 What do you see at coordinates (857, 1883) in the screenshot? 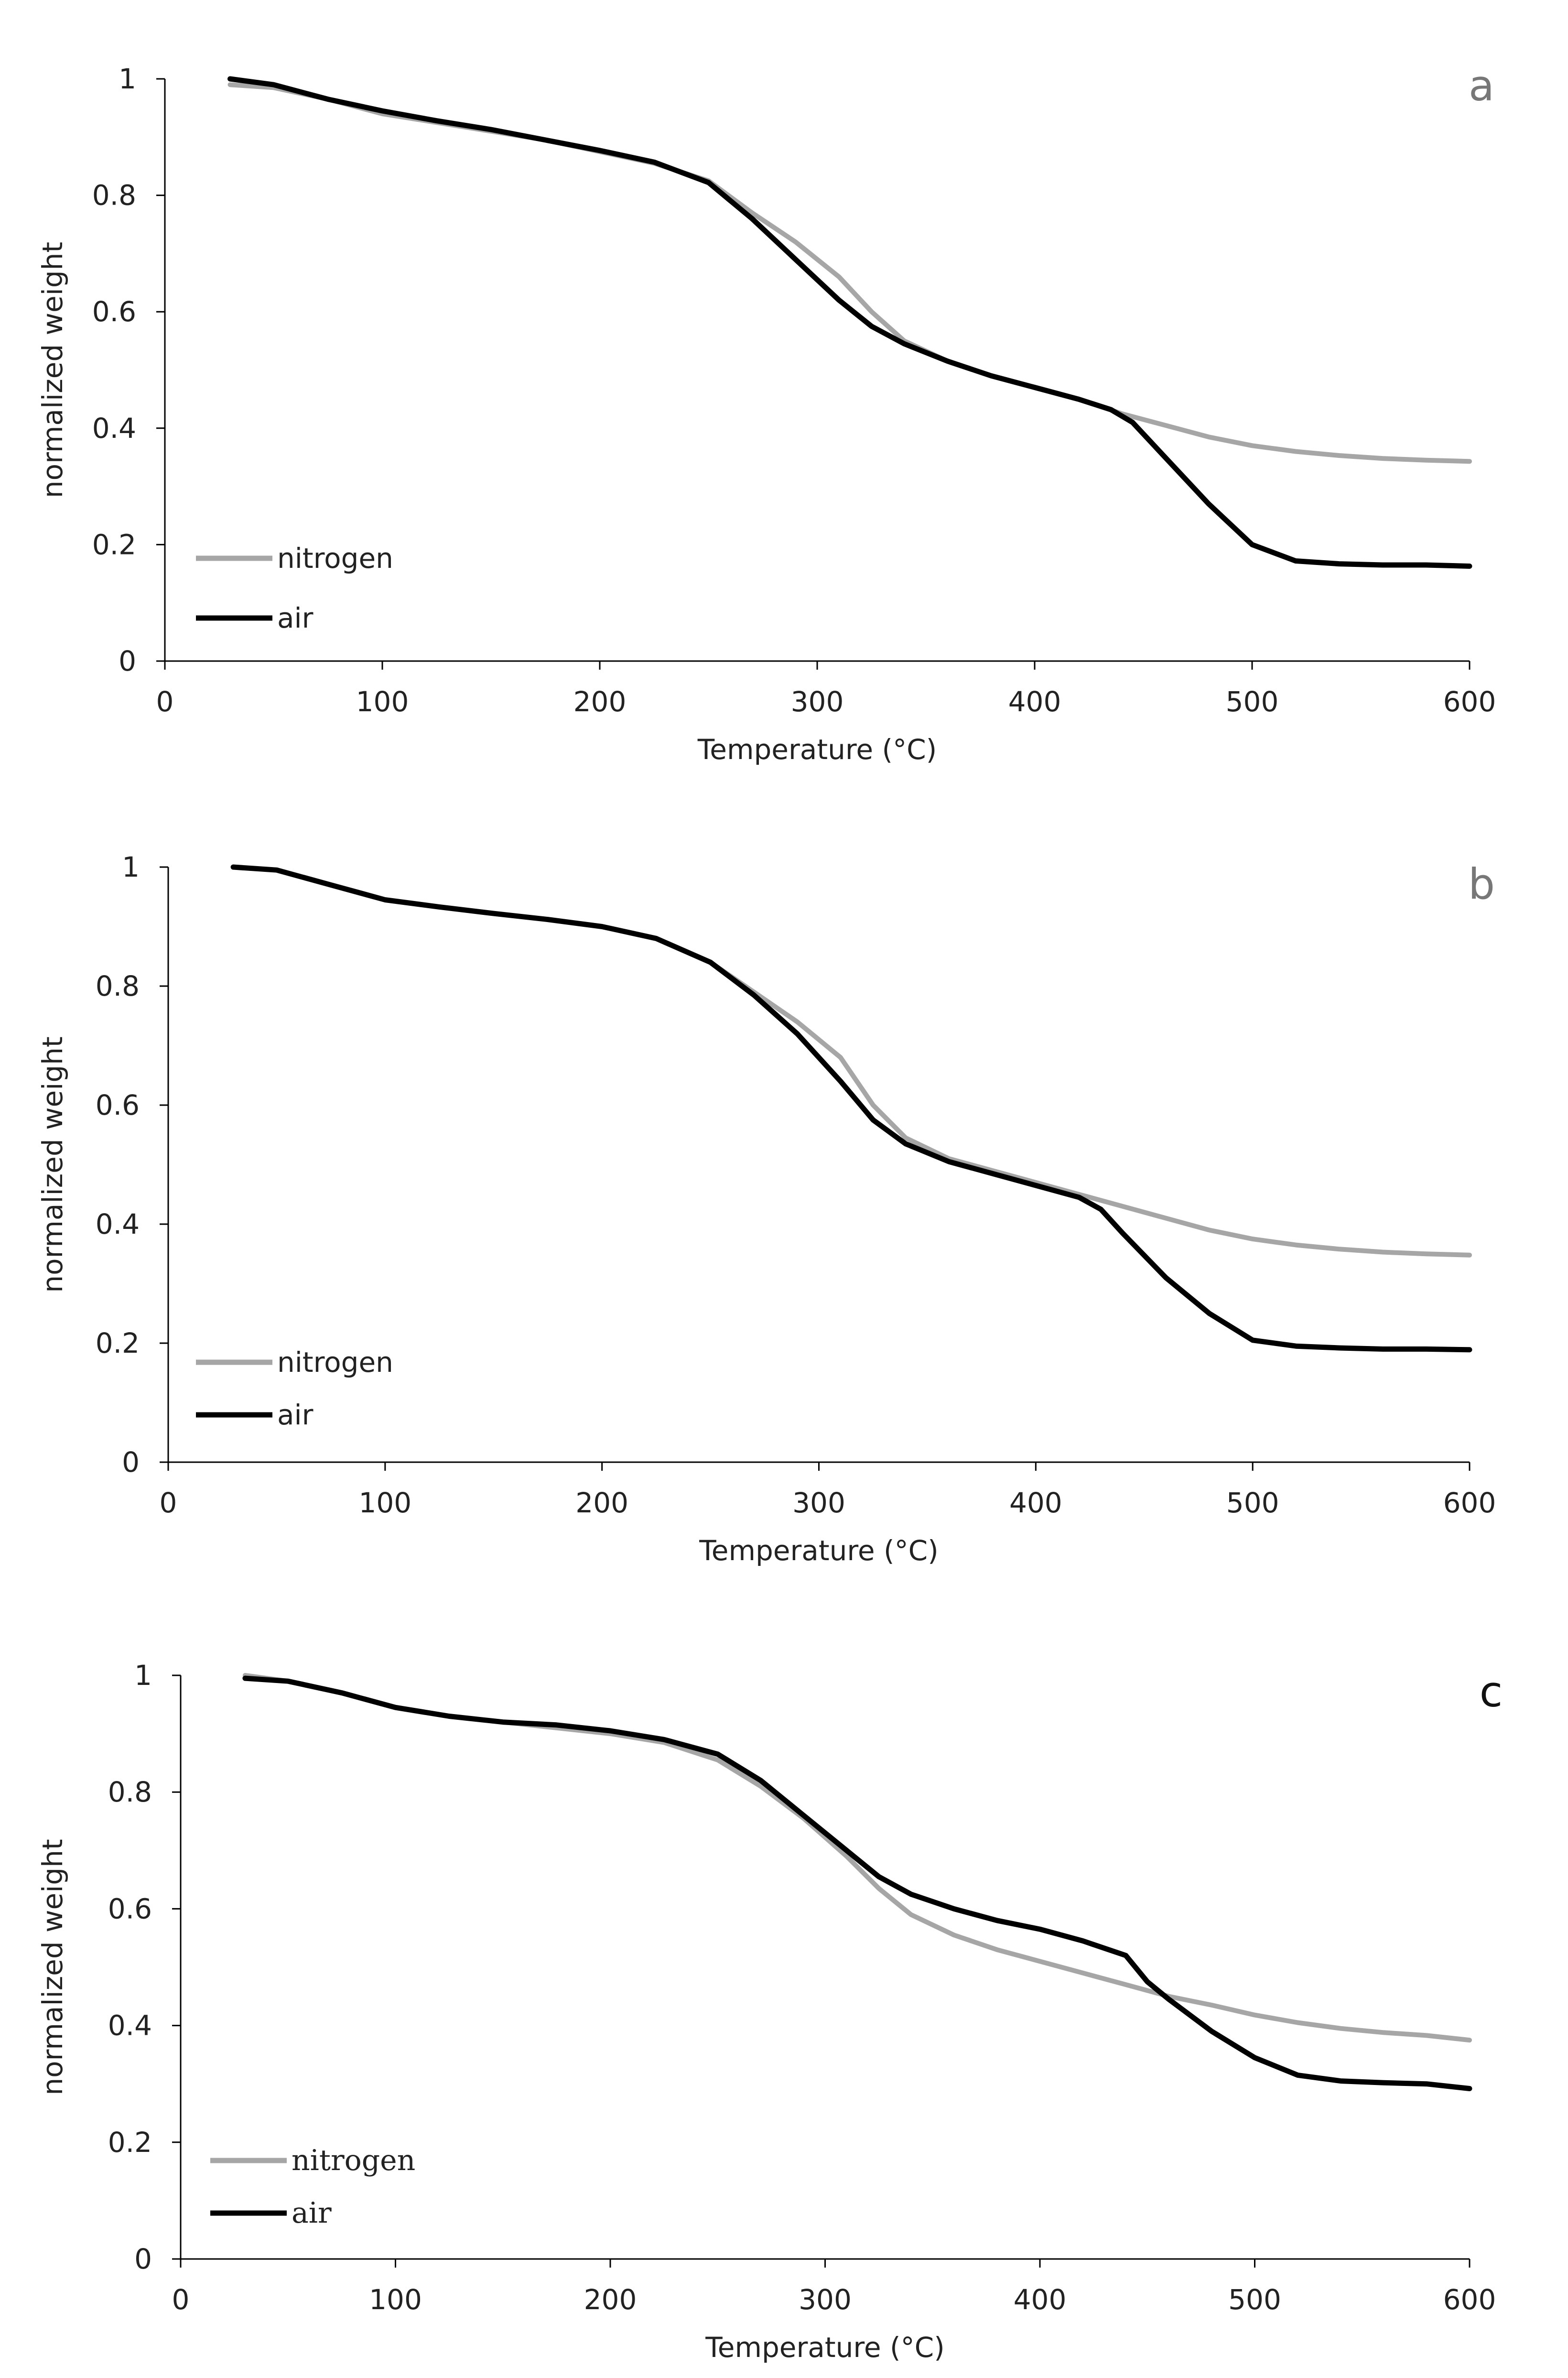
I see `series-line-air` at bounding box center [857, 1883].